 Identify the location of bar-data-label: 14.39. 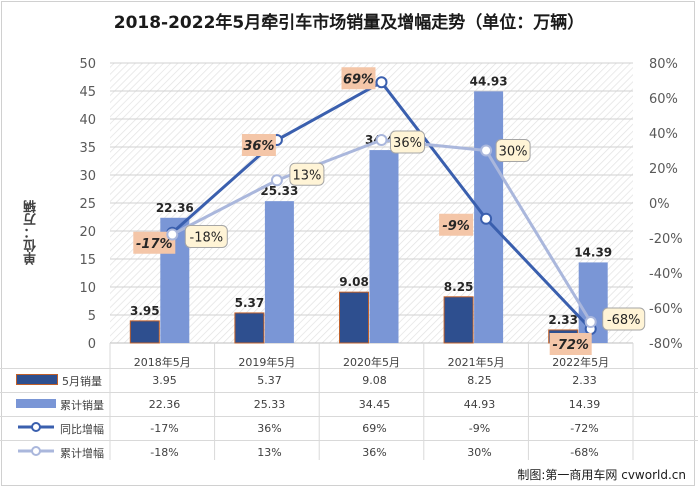
(593, 252).